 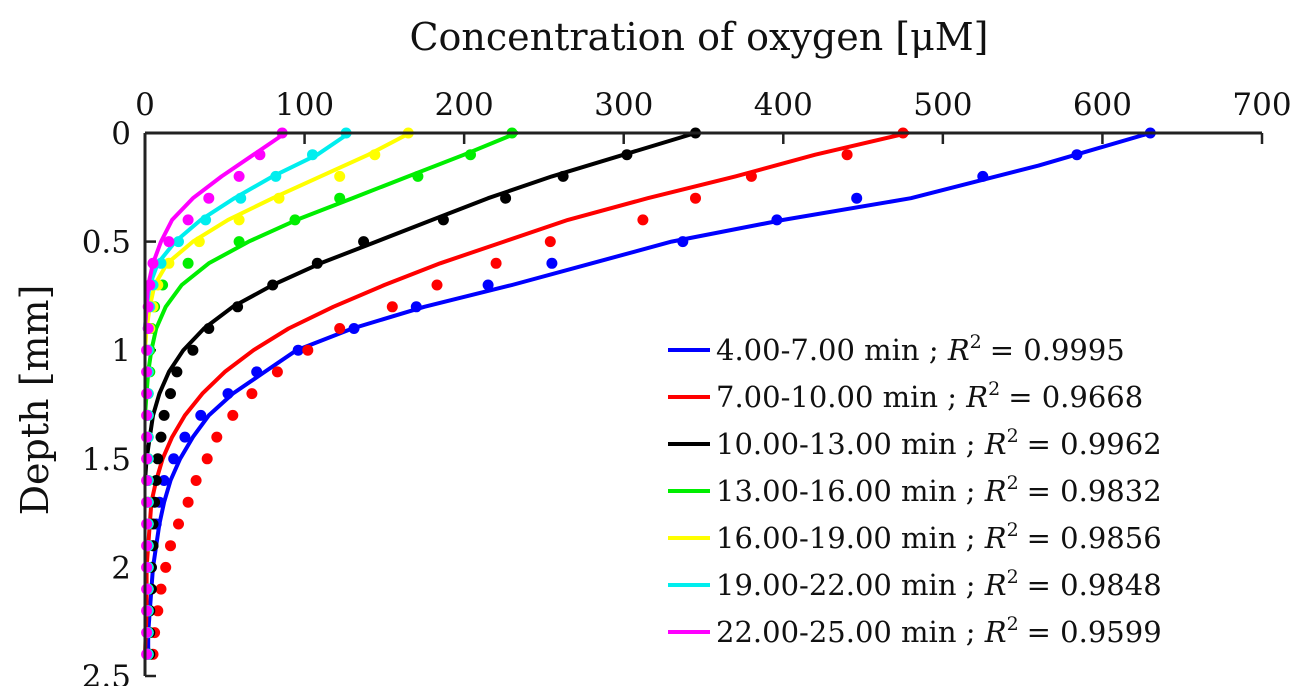 I want to click on x-tick-label: 200, so click(x=464, y=105).